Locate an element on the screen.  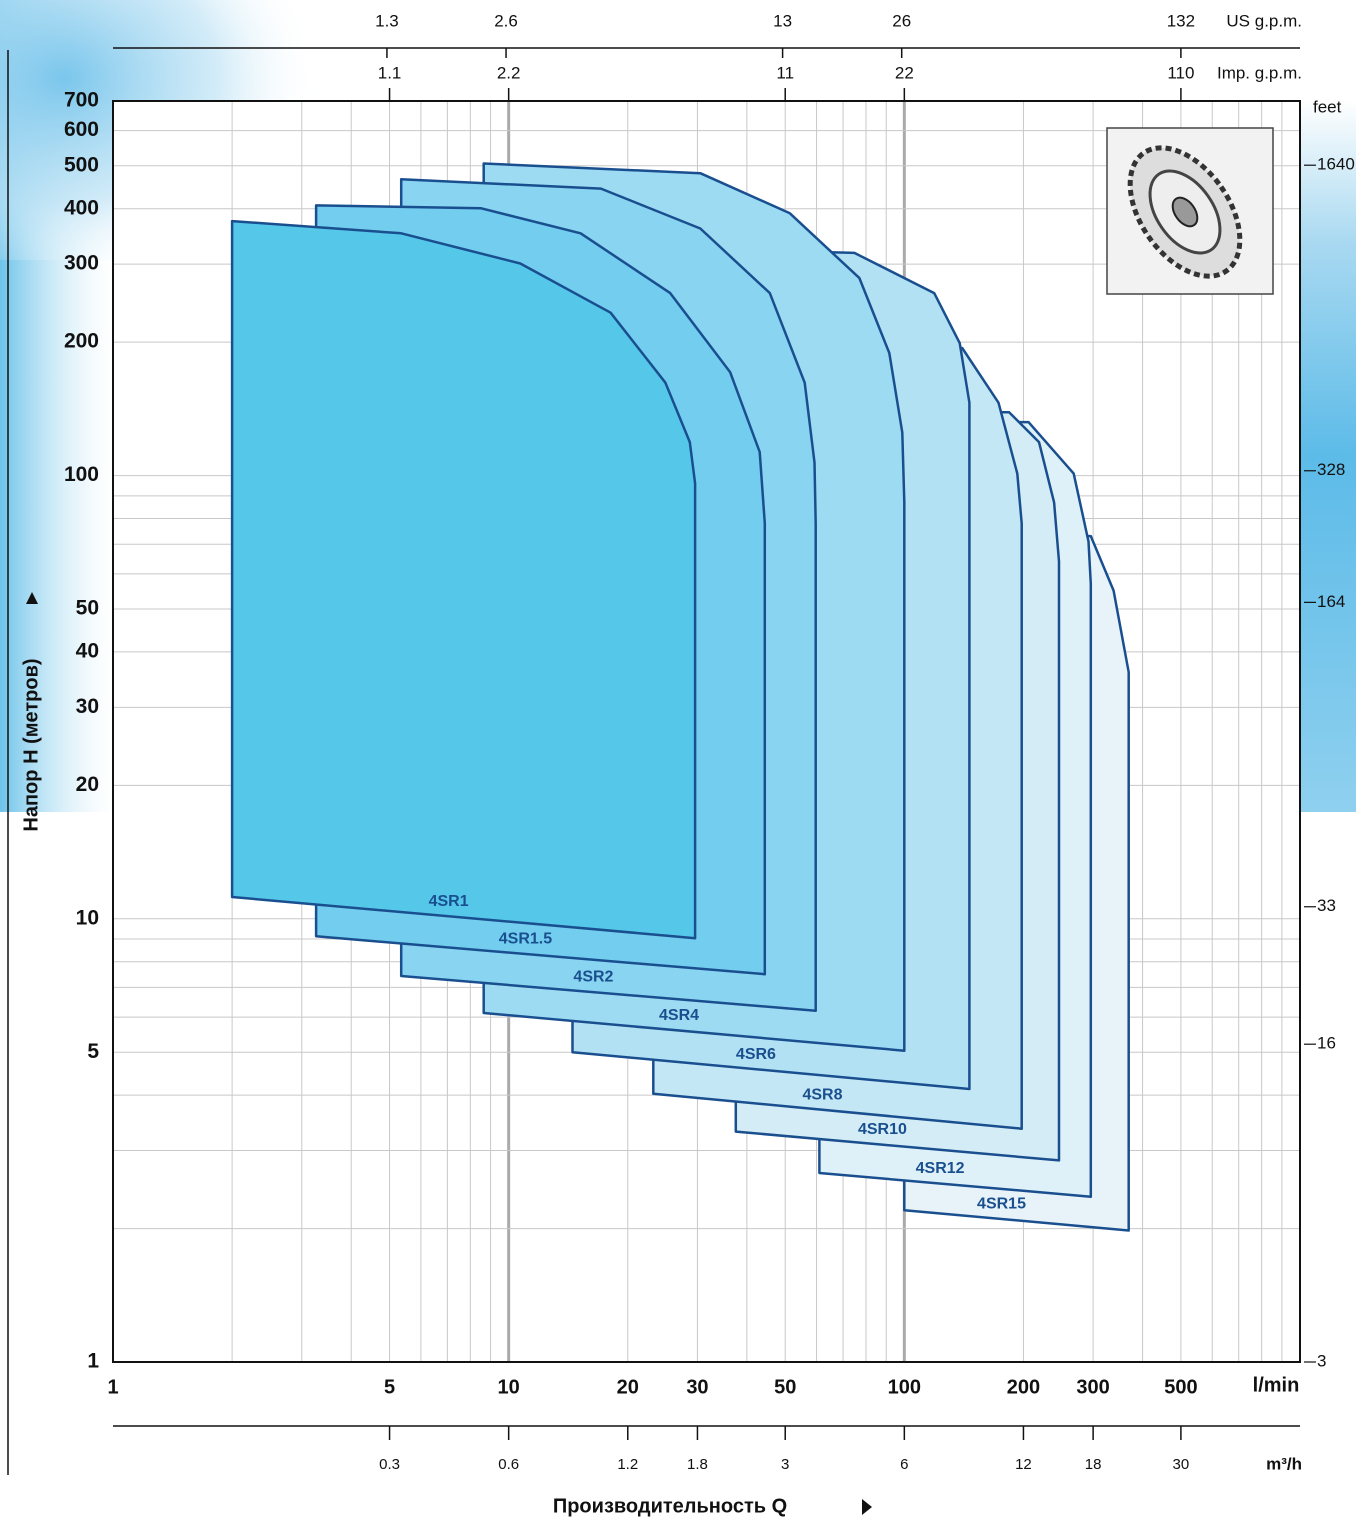
x-tick-label: 30 is located at coordinates (697, 1387).